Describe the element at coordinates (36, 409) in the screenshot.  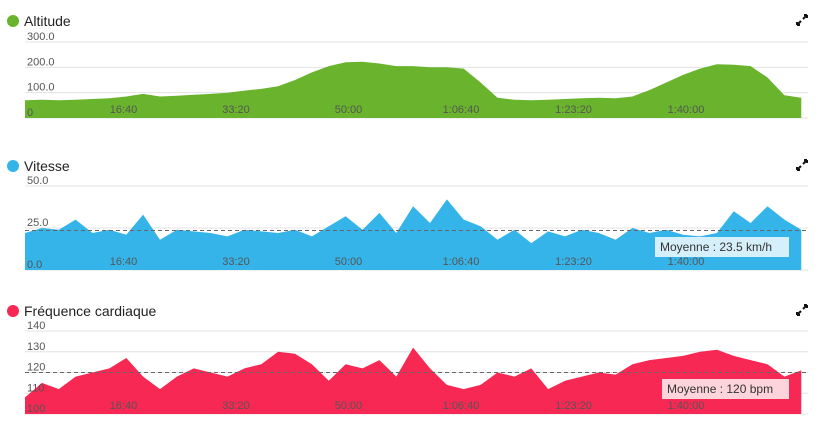
I see `y-tick-label: 100` at that location.